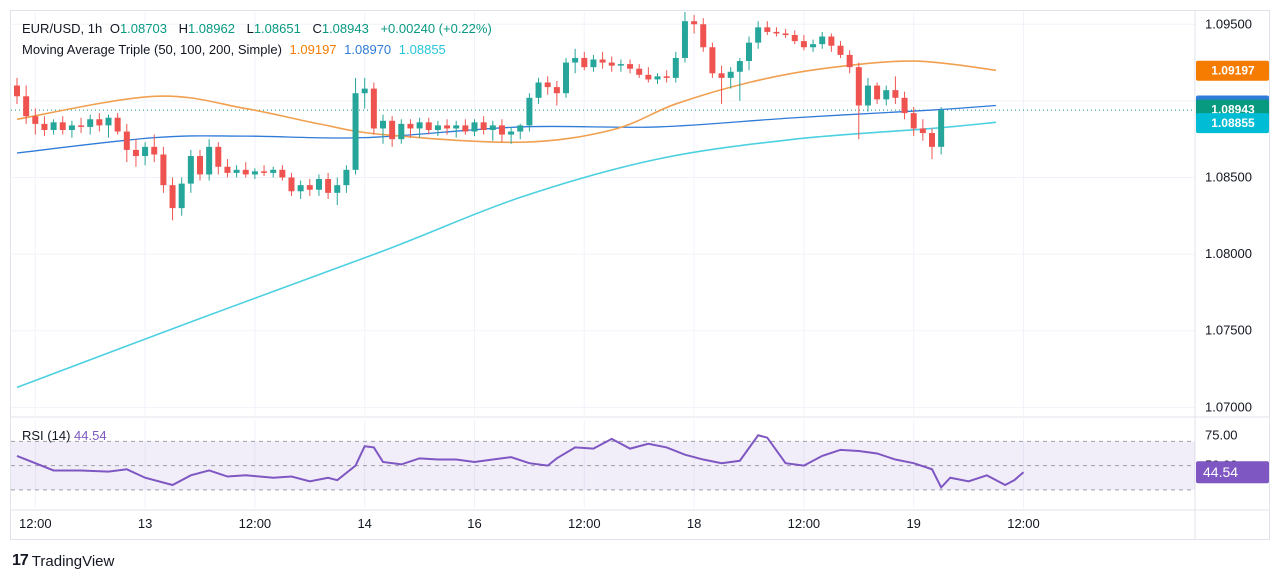 The image size is (1280, 583). What do you see at coordinates (145, 523) in the screenshot?
I see `time-tick-label: 13` at bounding box center [145, 523].